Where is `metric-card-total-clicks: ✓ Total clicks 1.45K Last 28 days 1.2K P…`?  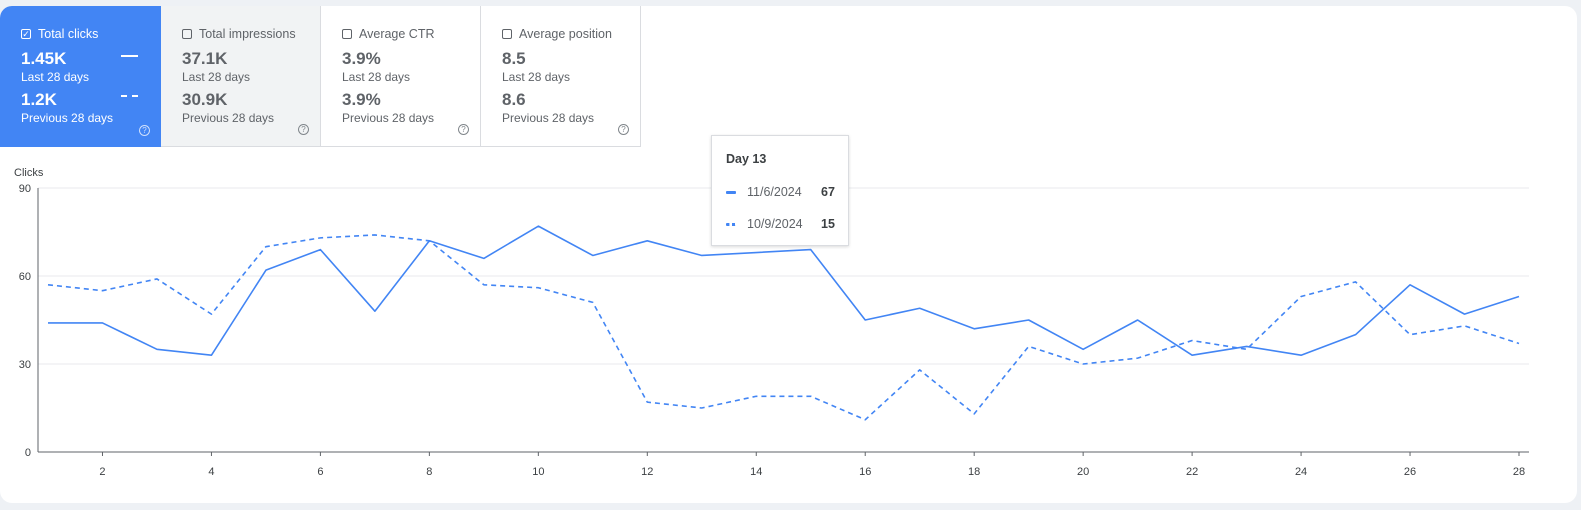
metric-card-total-clicks: ✓ Total clicks 1.45K Last 28 days 1.2K P… is located at coordinates (80, 76).